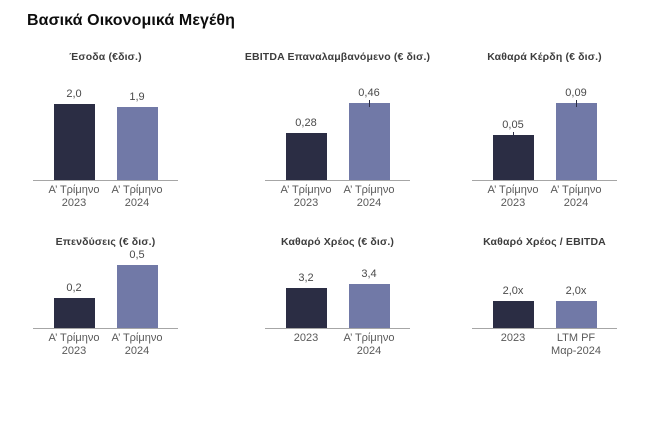 This screenshot has height=422, width=666. What do you see at coordinates (337, 112) in the screenshot?
I see `bars-area: 0,28 0,46` at bounding box center [337, 112].